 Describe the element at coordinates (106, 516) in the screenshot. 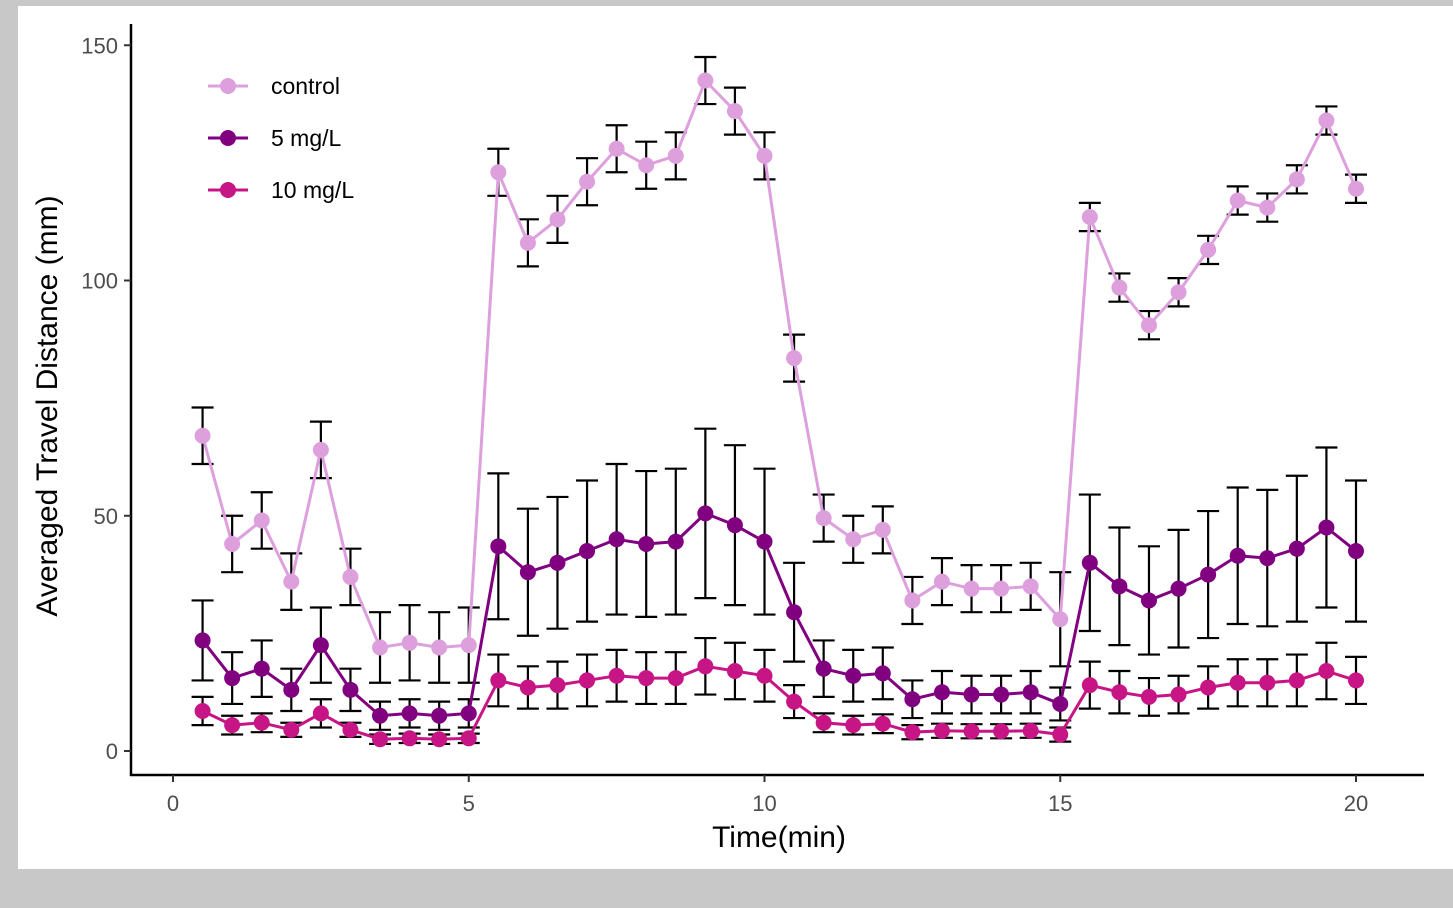

I see `y-tick-label: 50` at that location.